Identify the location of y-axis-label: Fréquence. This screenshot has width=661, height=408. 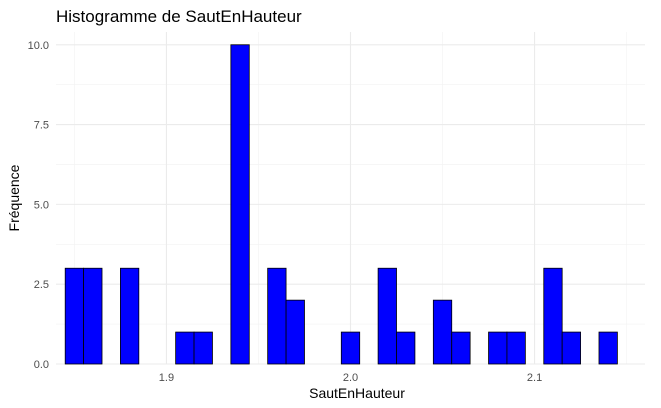
(14, 197).